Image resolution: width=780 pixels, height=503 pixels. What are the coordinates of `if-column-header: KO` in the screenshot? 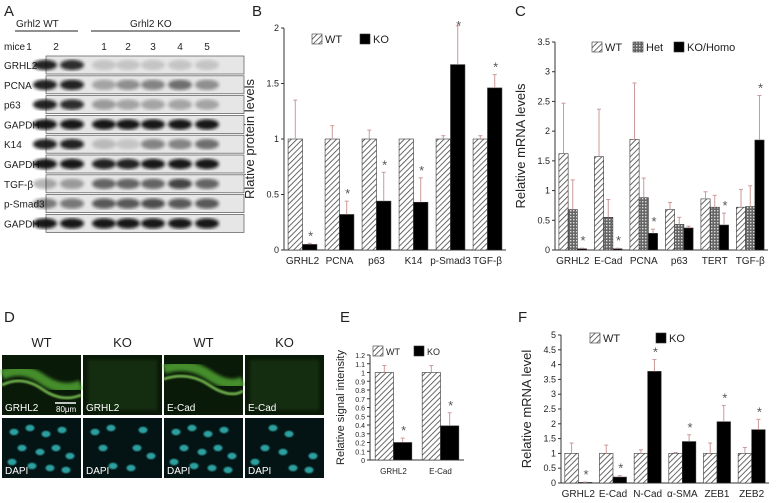 It's located at (284, 342).